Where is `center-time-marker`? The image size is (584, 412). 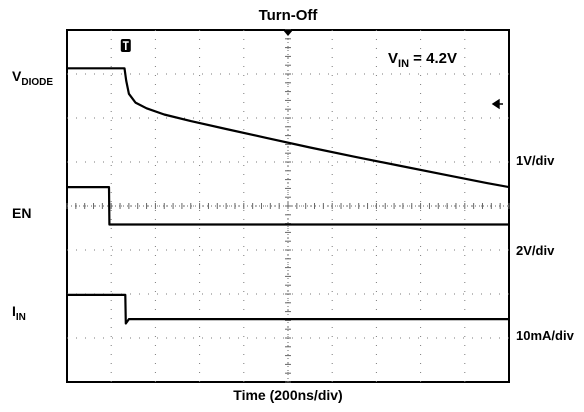 center-time-marker is located at coordinates (288, 33).